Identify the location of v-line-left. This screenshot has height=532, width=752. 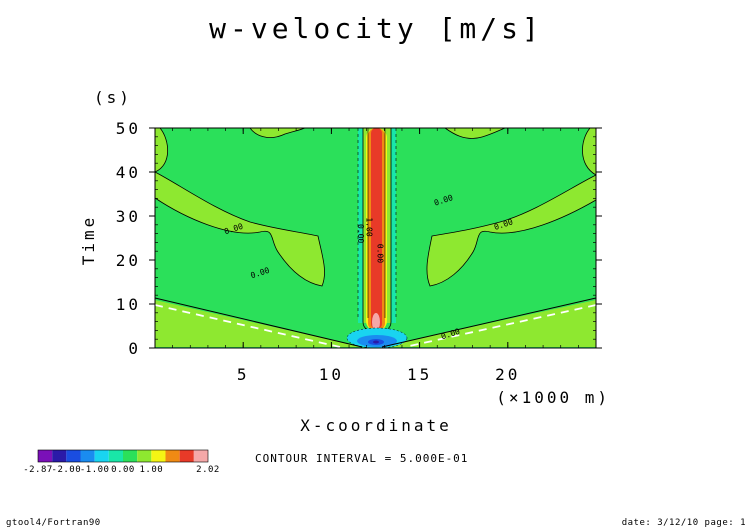
(258, 322).